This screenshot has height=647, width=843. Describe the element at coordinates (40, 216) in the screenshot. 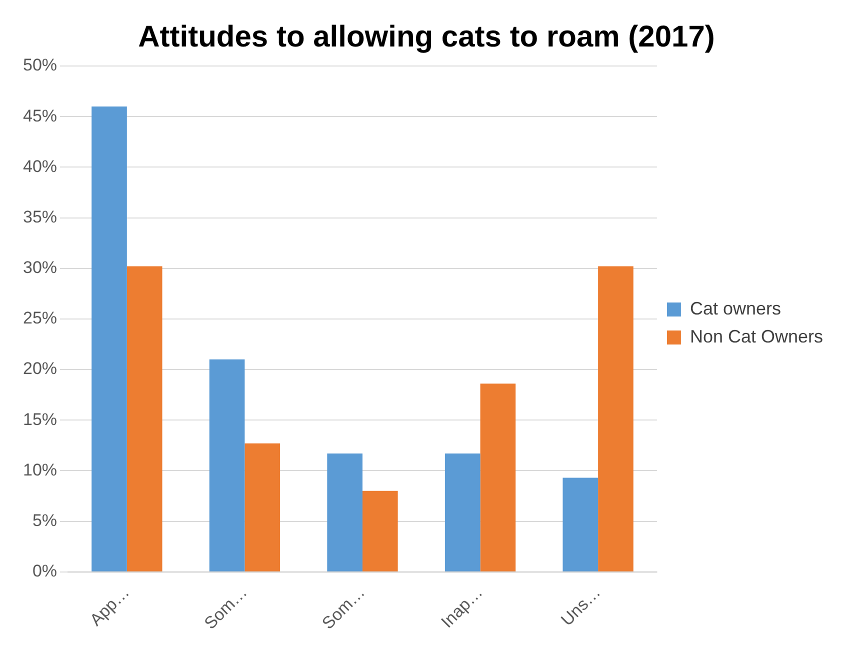

I see `y-tick-label: 35%` at that location.